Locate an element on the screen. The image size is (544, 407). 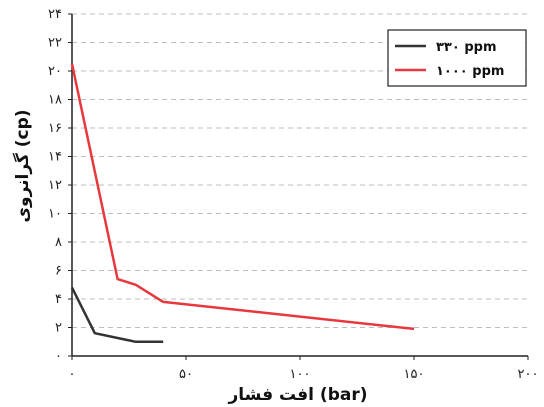
y-tick-label: ۶ is located at coordinates (58, 271).